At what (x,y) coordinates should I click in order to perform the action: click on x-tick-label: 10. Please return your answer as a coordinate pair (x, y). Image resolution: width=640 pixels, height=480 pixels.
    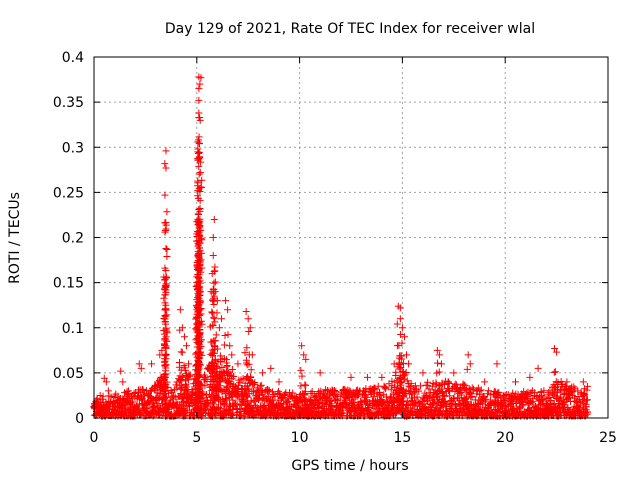
    Looking at the image, I should click on (300, 438).